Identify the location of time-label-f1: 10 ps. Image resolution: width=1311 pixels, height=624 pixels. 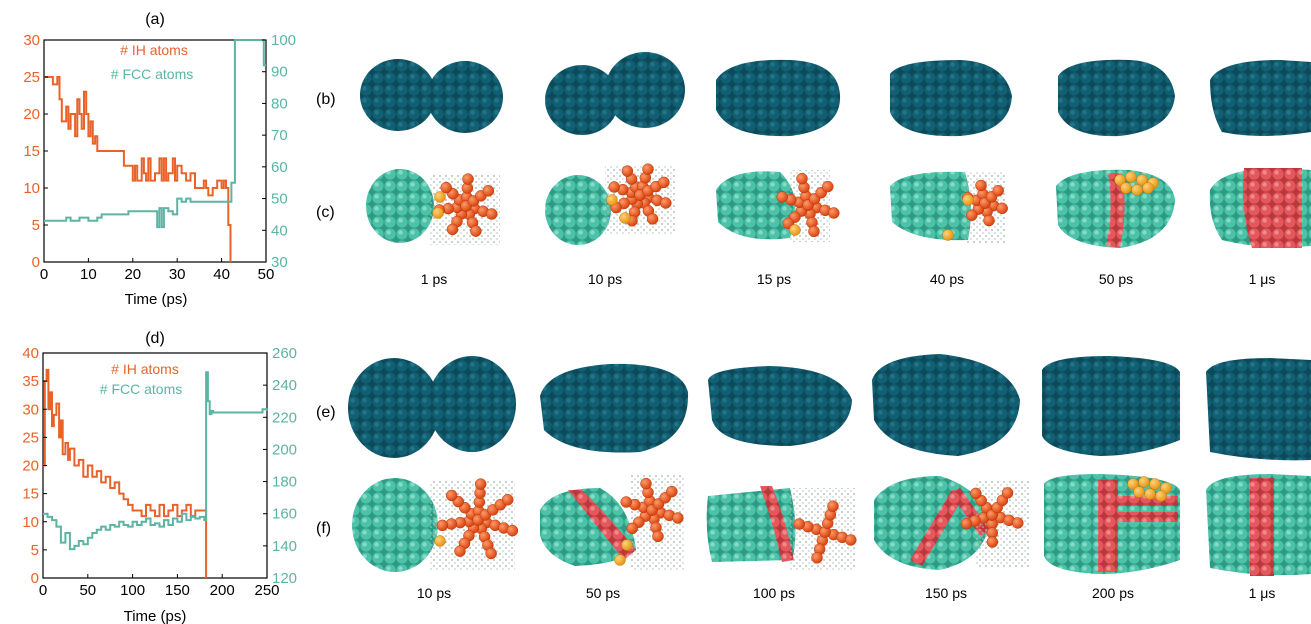
(434, 593).